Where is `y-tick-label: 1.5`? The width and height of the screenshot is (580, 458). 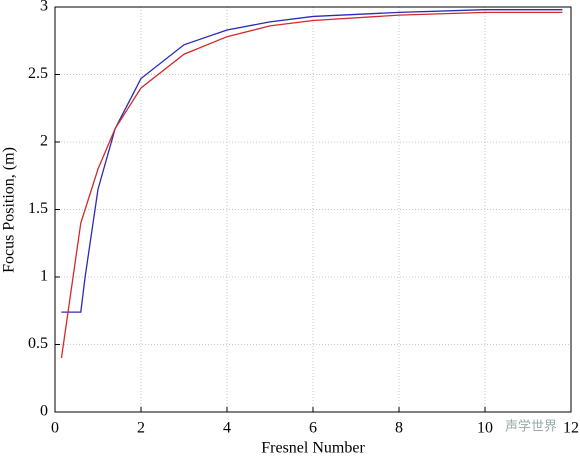 y-tick-label: 1.5 is located at coordinates (38, 208).